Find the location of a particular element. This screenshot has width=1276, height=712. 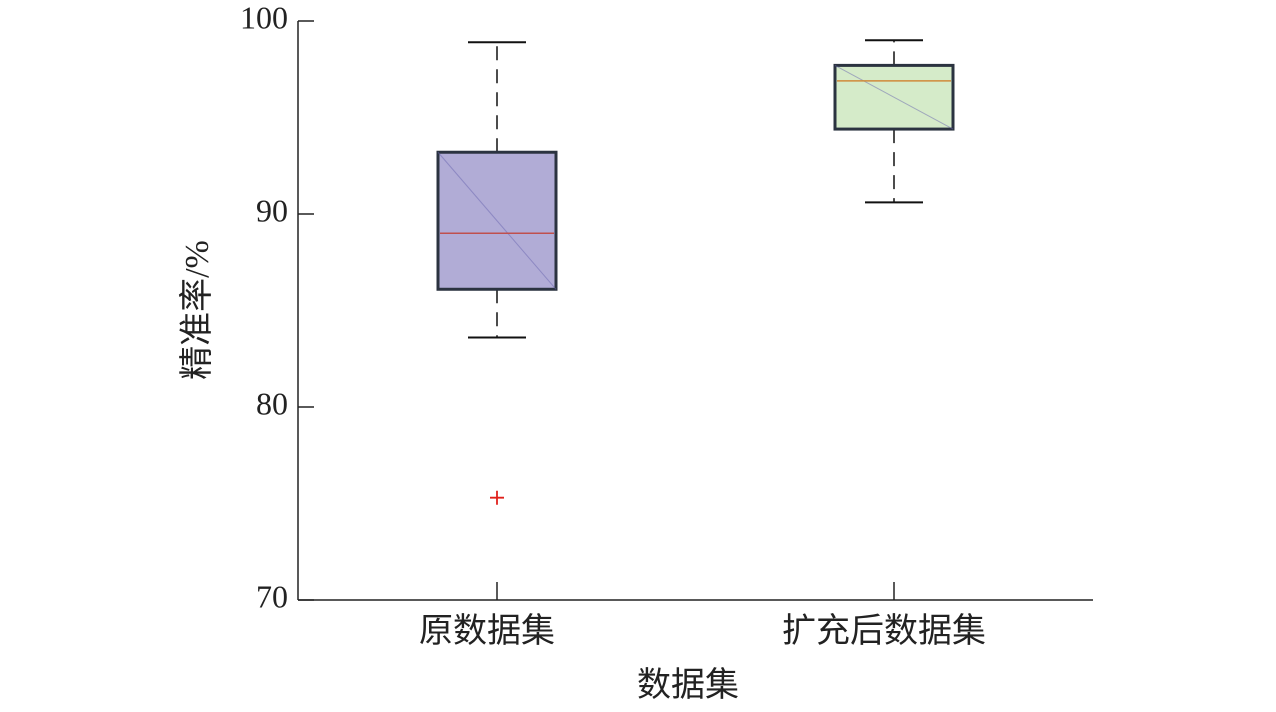

y-tick-label: 90 is located at coordinates (272, 210).